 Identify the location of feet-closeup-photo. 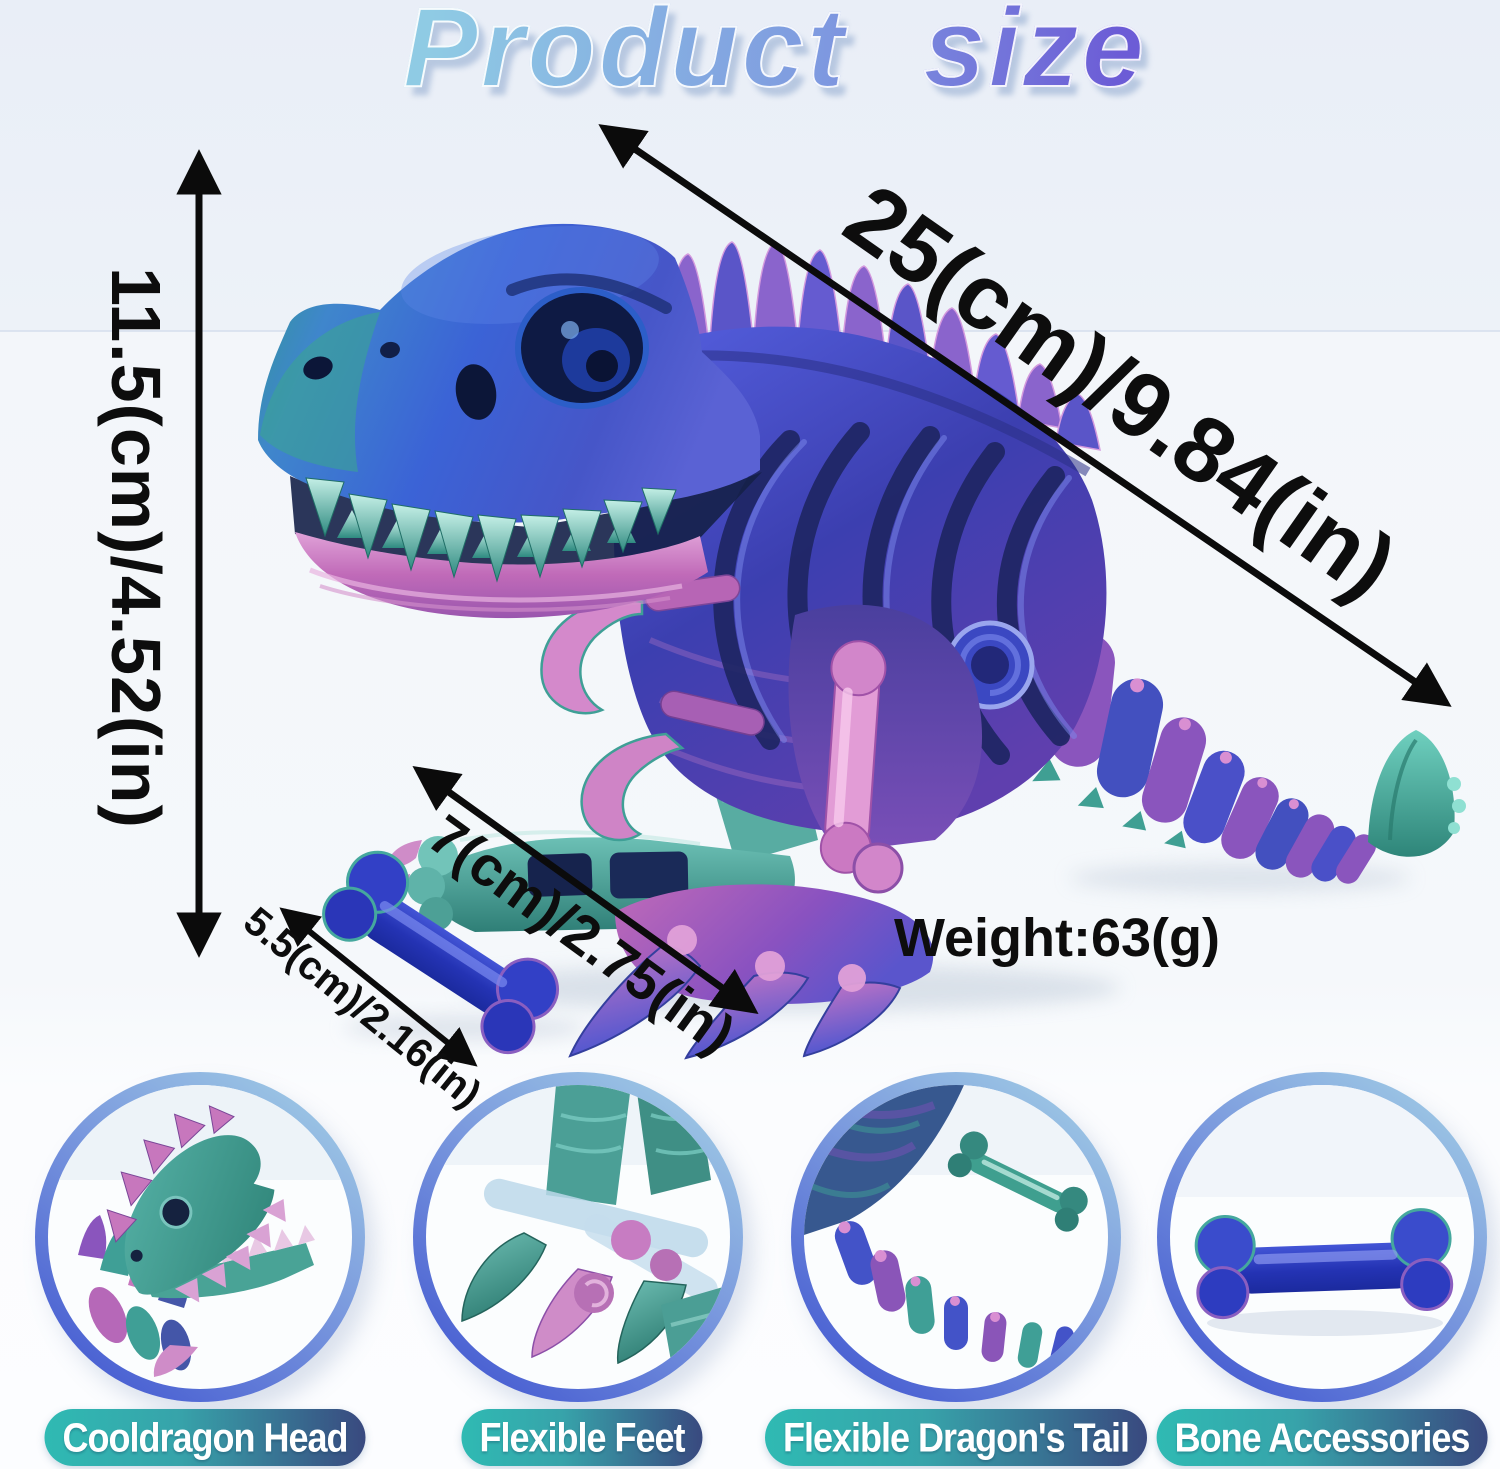
(578, 1237).